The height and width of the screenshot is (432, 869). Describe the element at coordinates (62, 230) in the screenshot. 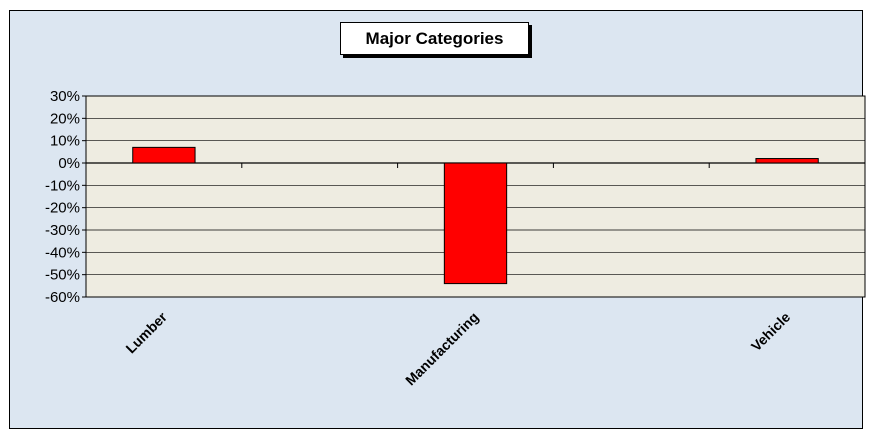

I see `y-tick-label: -30%` at that location.